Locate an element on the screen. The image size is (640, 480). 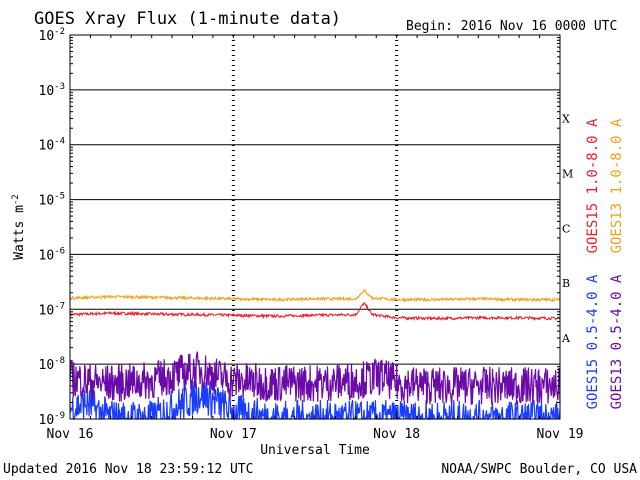
y-tick-label: 10⁻³ is located at coordinates (52, 90).